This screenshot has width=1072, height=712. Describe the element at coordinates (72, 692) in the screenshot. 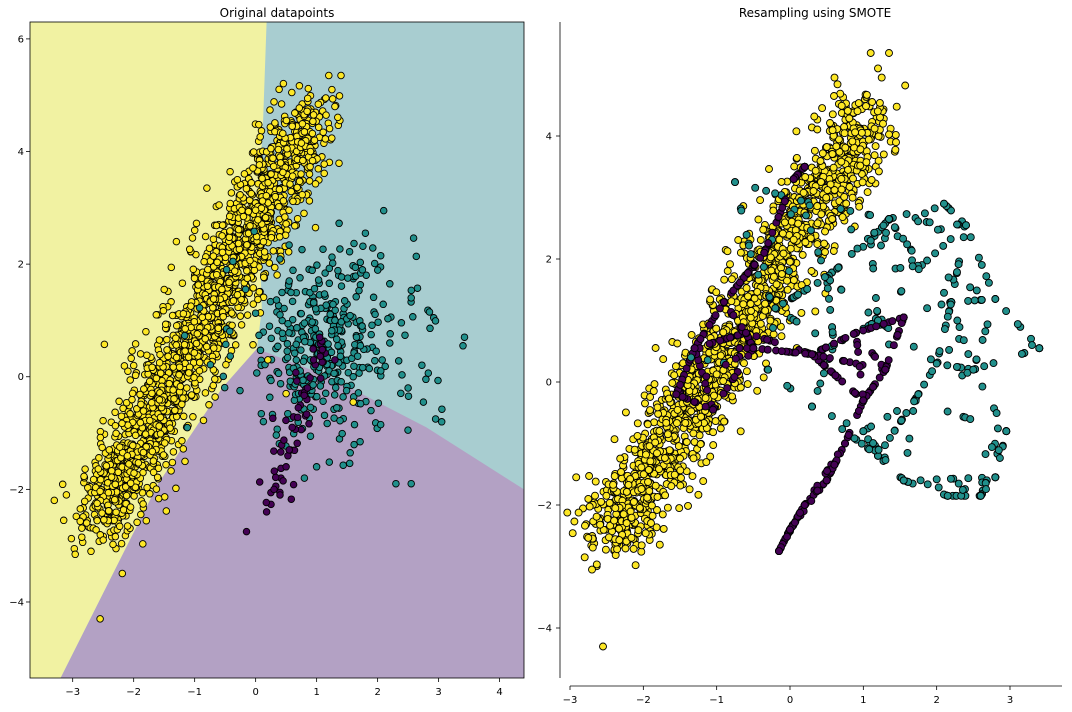

I see `left-x-tick-label: −3` at that location.